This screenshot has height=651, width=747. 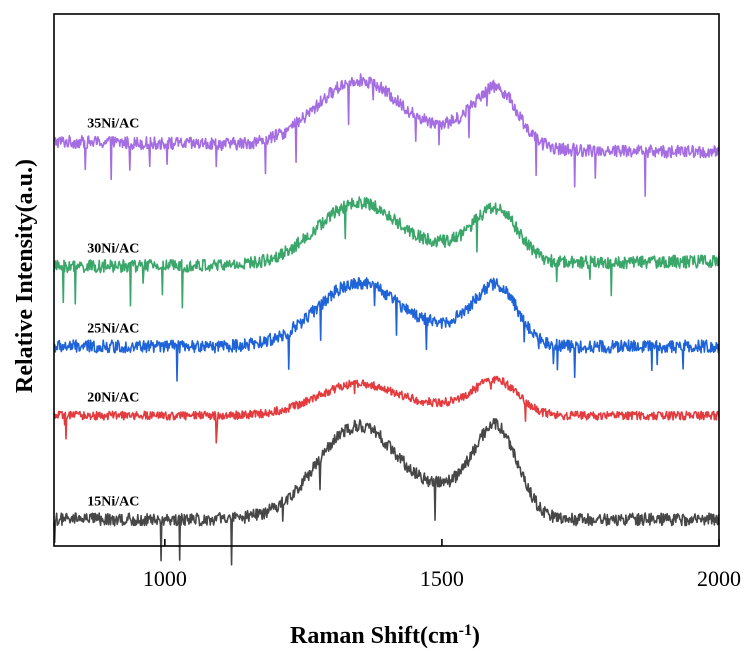 What do you see at coordinates (476, 636) in the screenshot?
I see `x-axis-title-close: )` at bounding box center [476, 636].